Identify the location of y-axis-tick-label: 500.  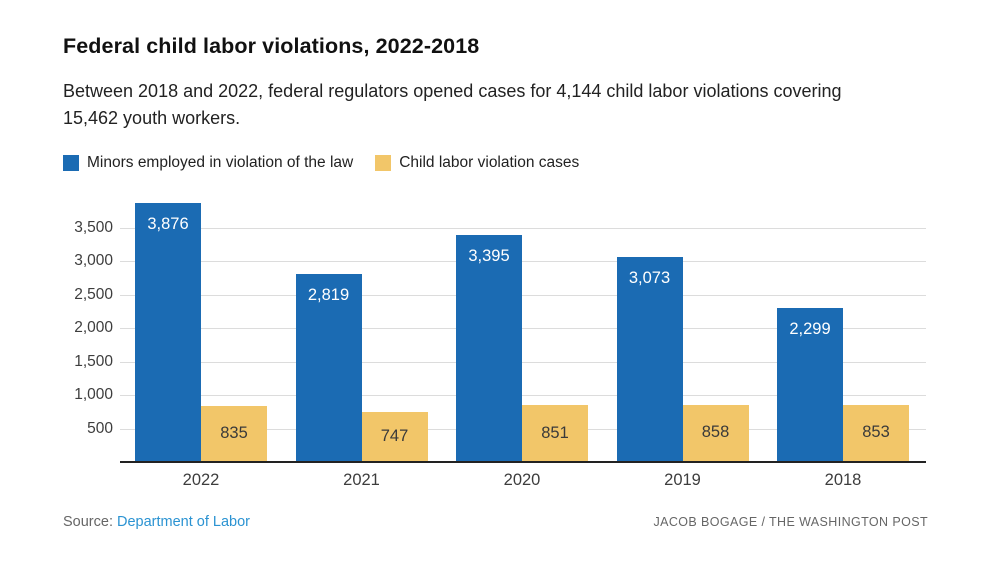
(100, 428).